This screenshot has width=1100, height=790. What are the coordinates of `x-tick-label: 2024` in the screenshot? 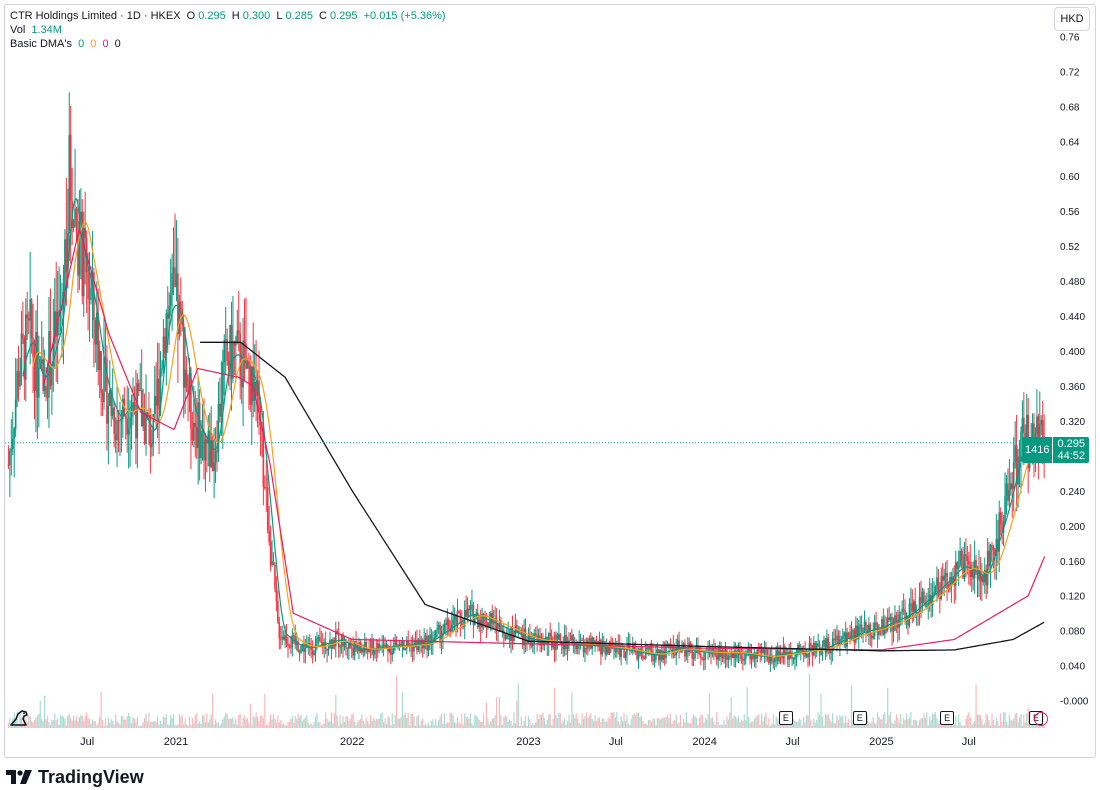 It's located at (704, 742).